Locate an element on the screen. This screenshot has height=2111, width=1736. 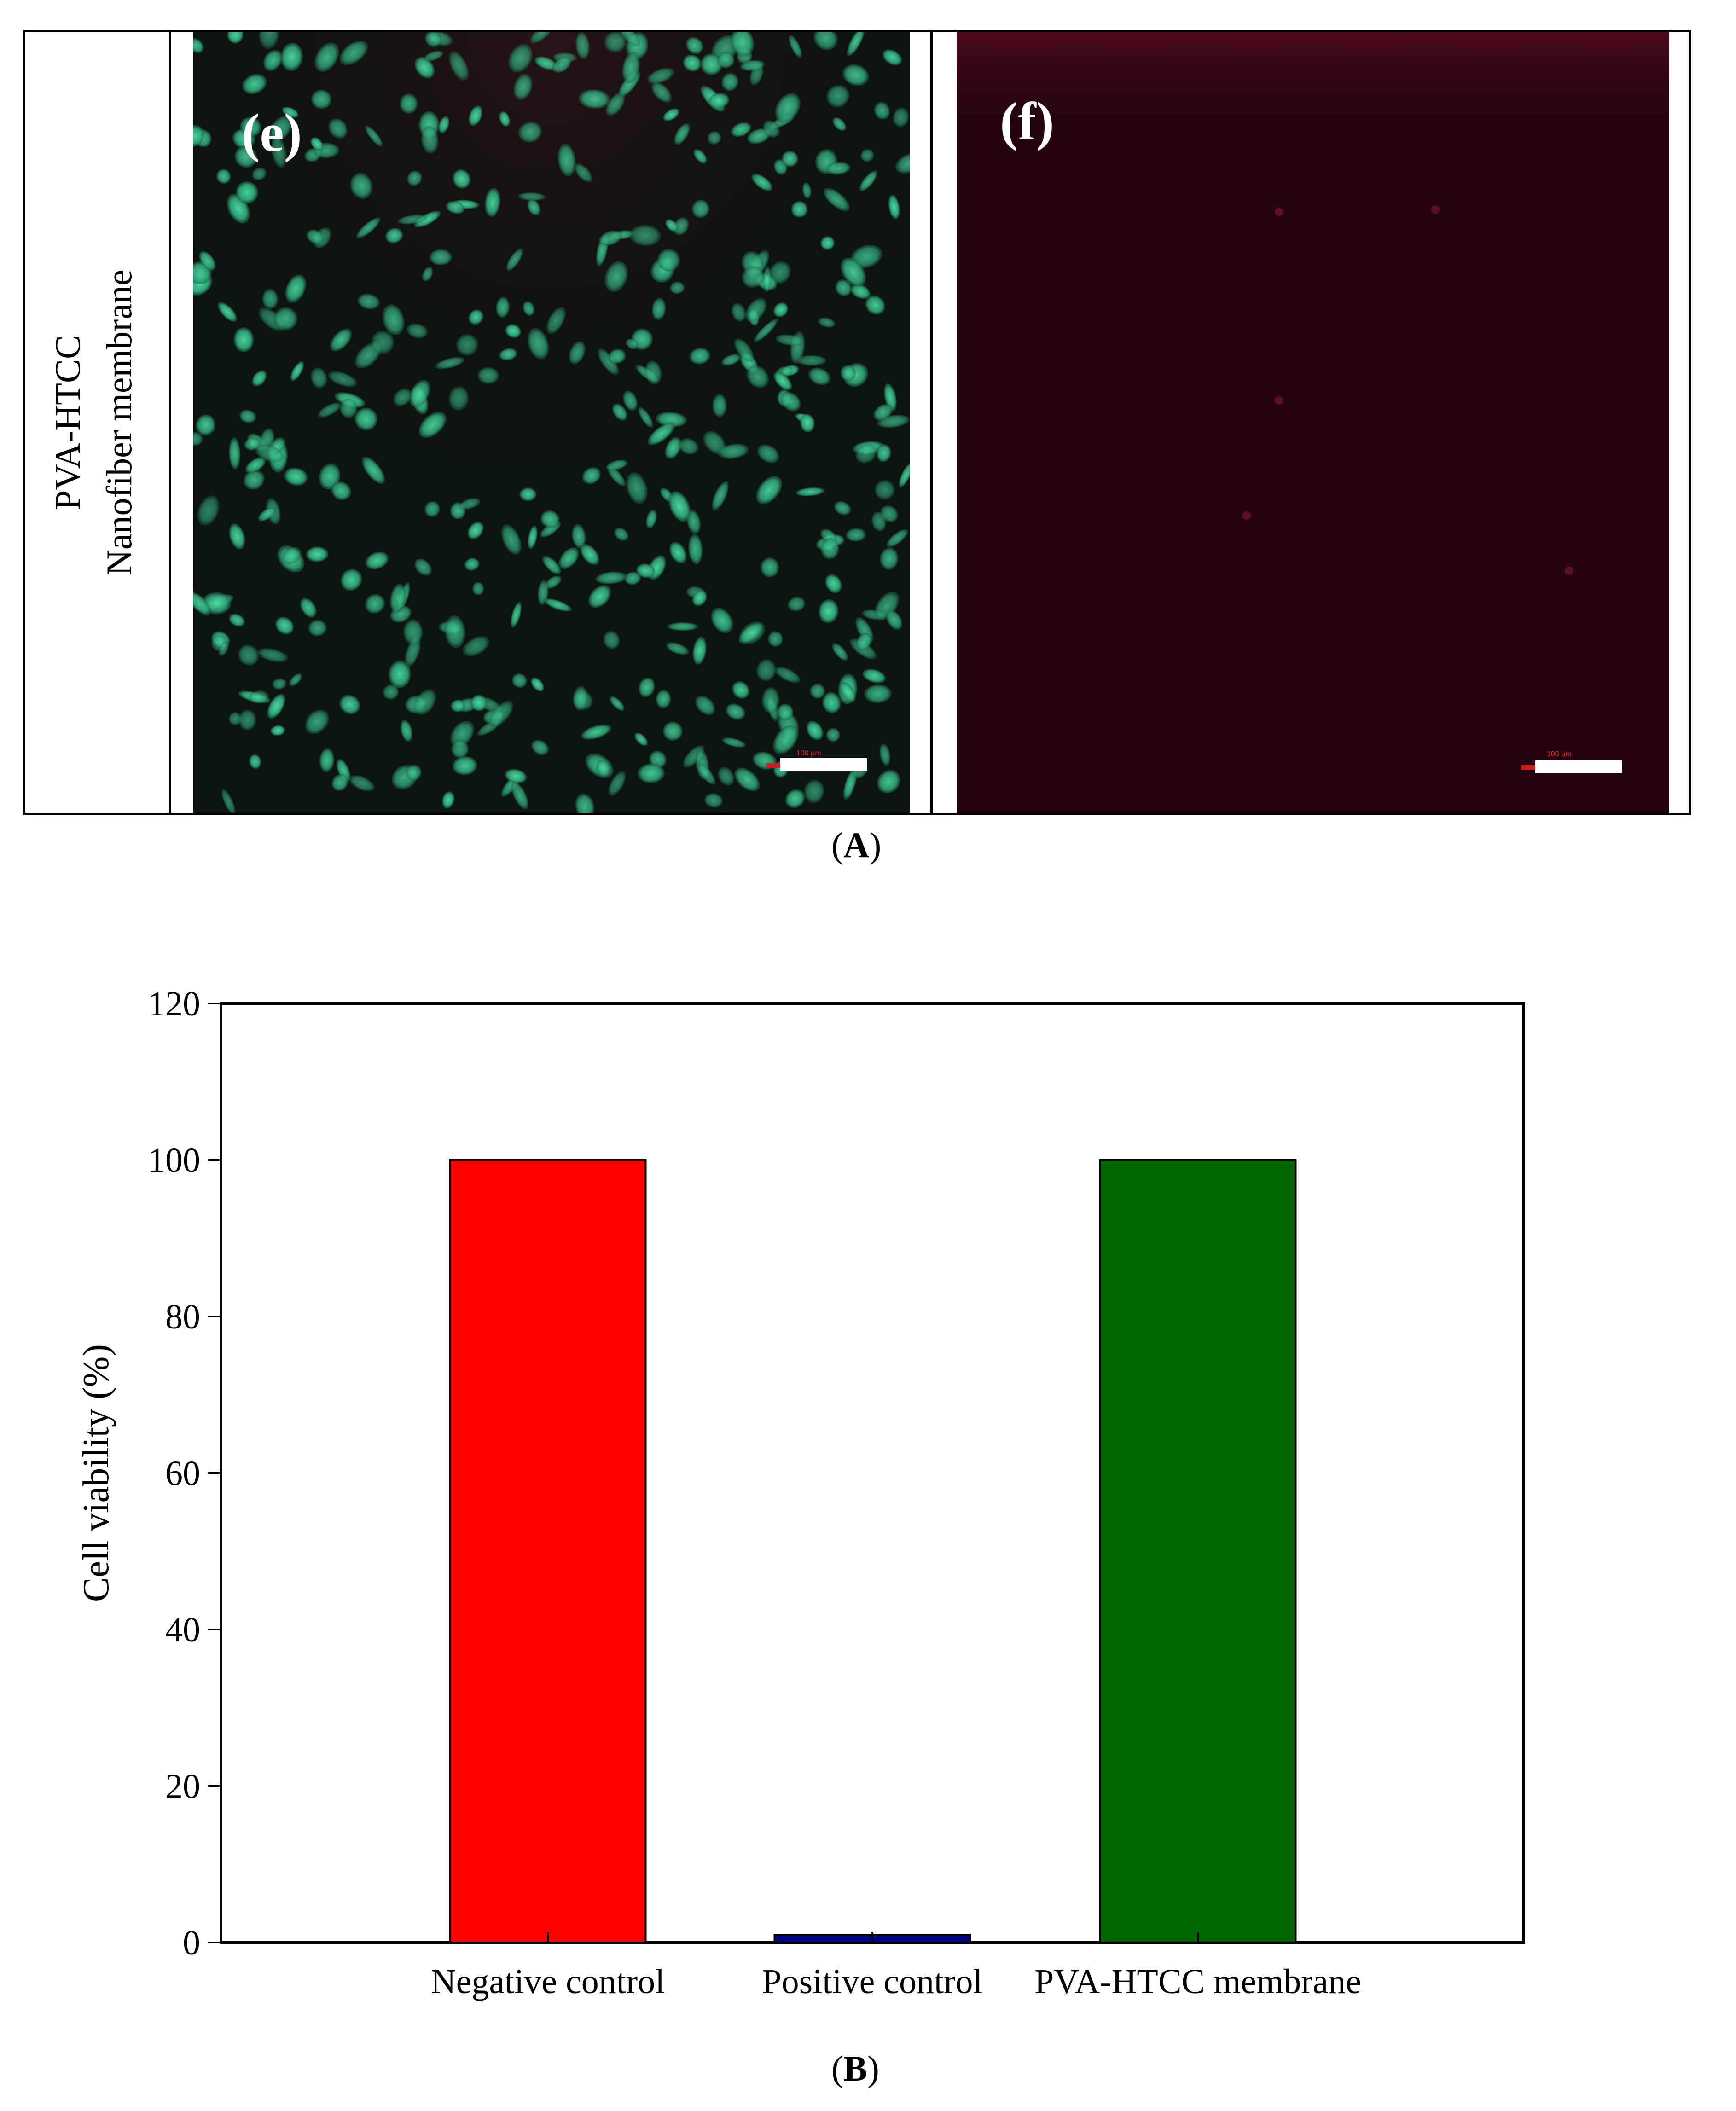
y-tick-label: 20 is located at coordinates (182, 1786).